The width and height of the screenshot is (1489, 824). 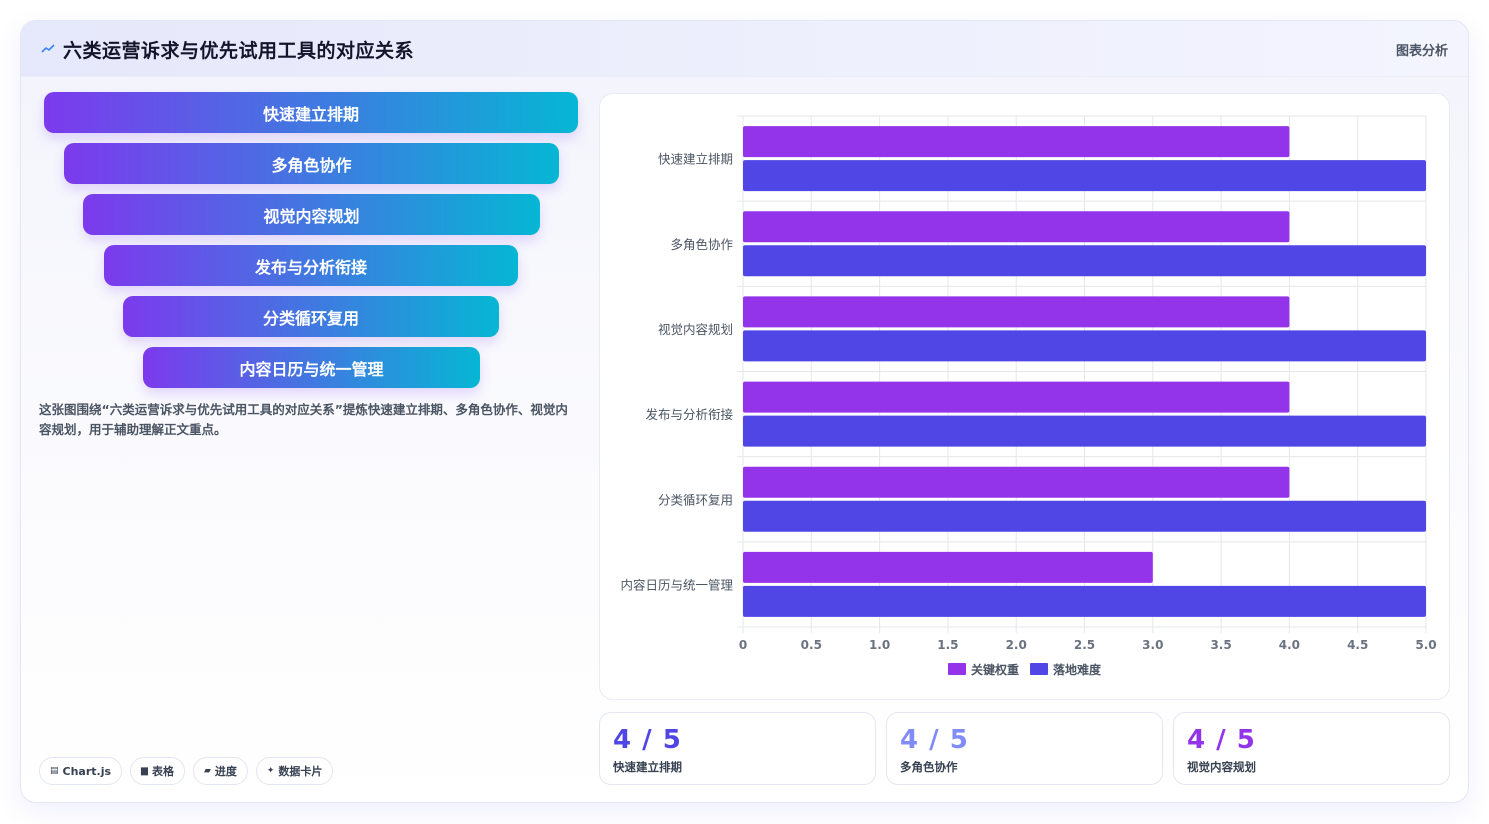 I want to click on y-tick-label: 发布与分析衔接, so click(x=689, y=414).